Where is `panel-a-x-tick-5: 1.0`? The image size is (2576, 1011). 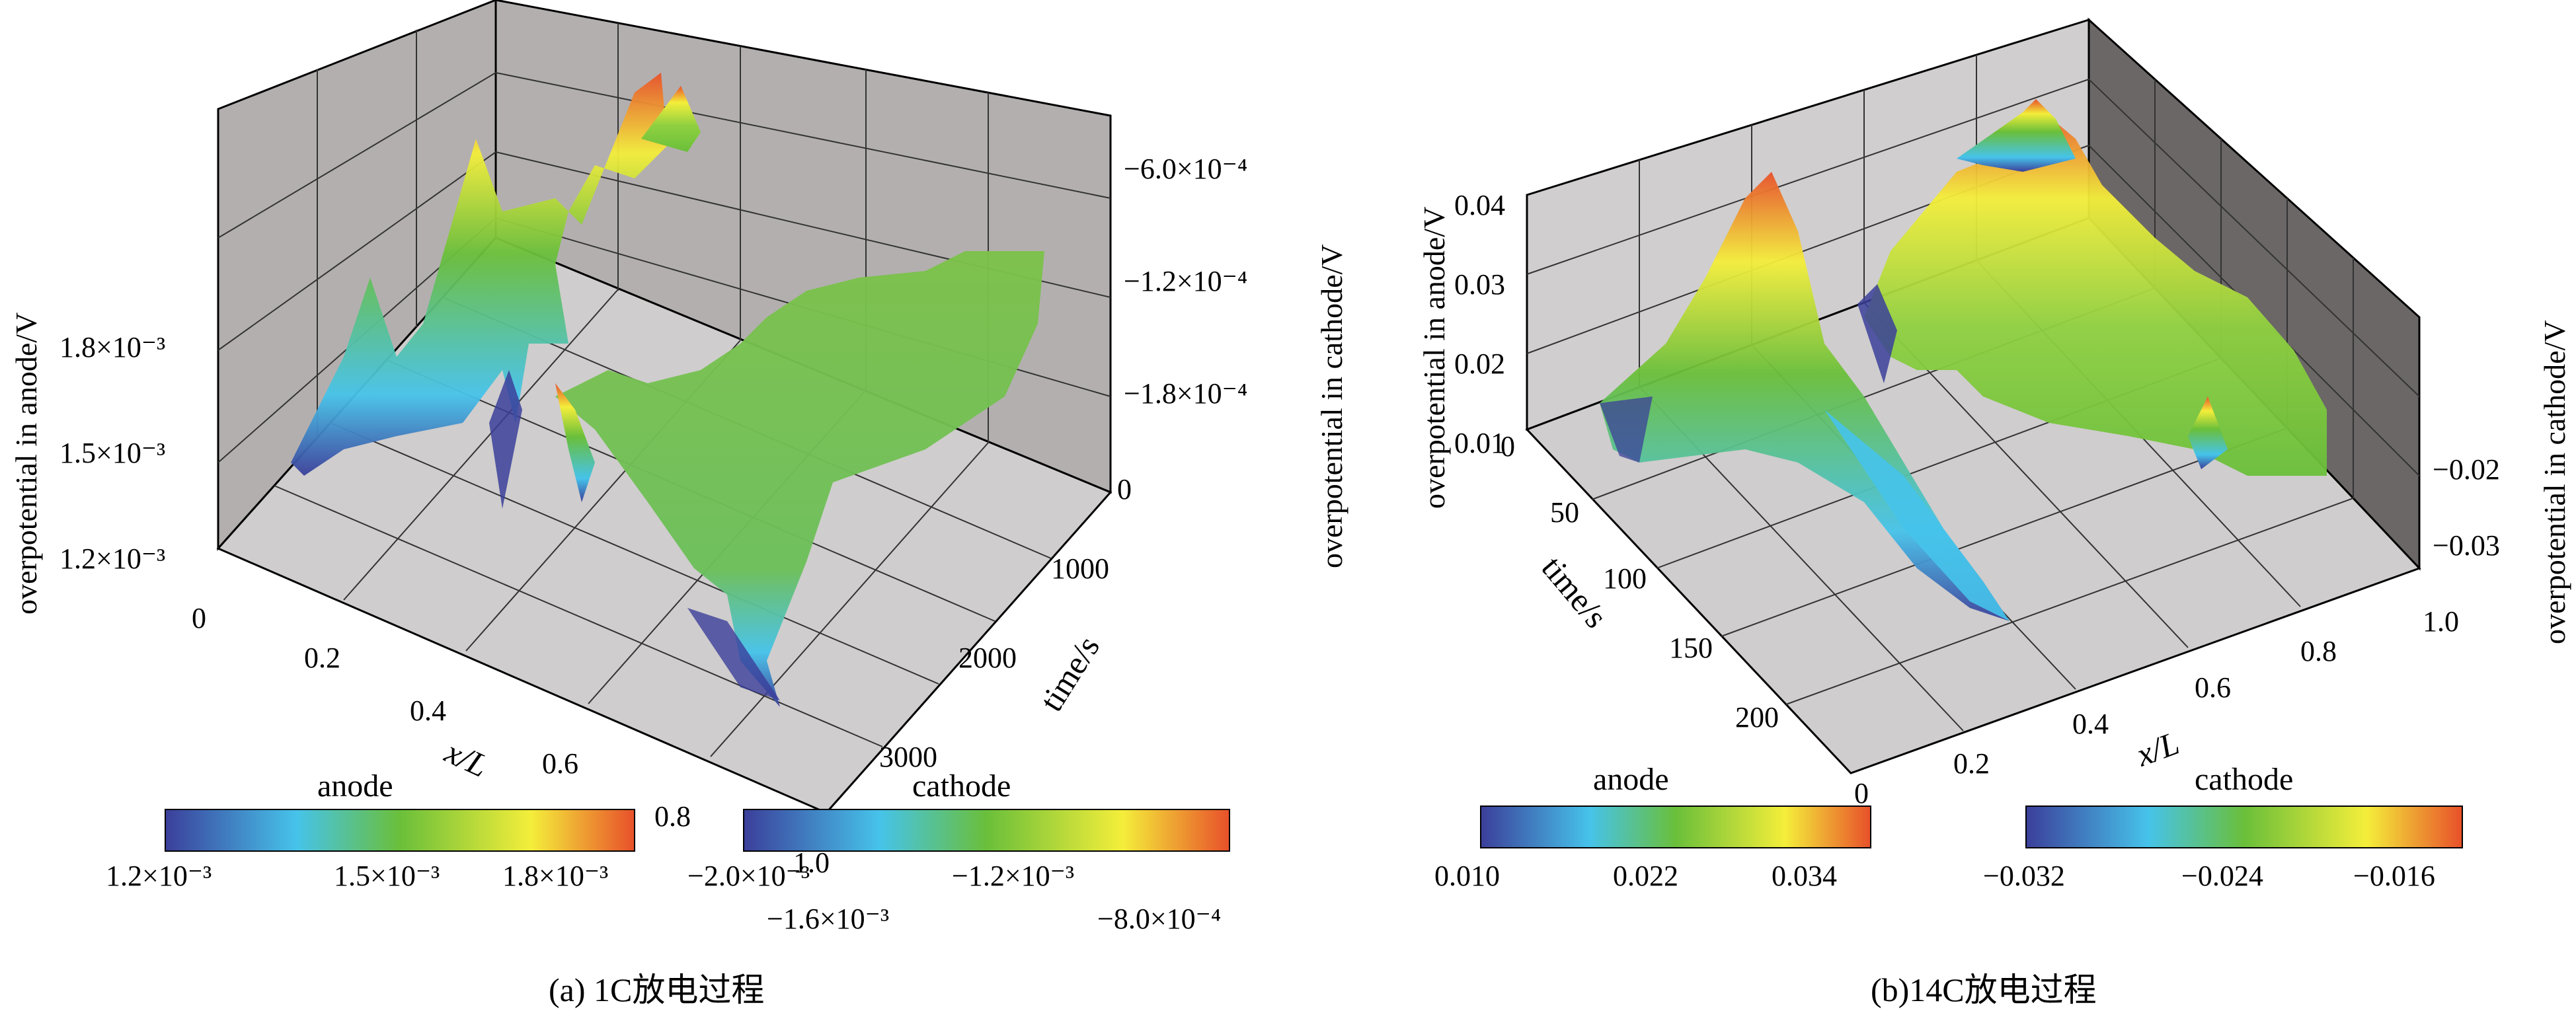 panel-a-x-tick-5: 1.0 is located at coordinates (811, 863).